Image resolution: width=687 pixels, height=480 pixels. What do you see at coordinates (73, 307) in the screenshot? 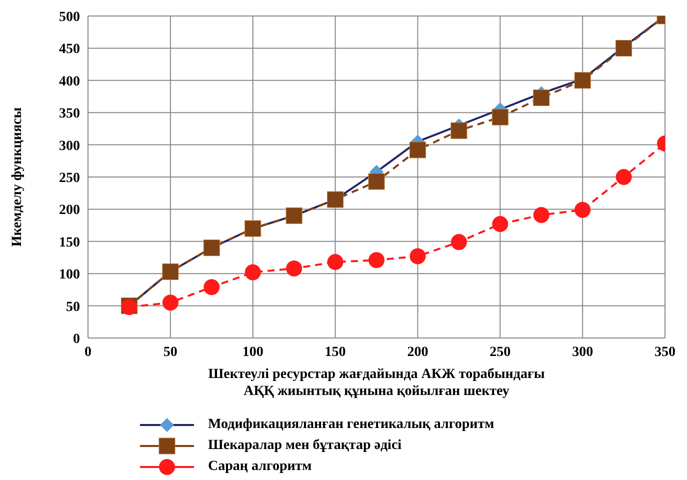
I see `y-tick-label: 50` at bounding box center [73, 307].